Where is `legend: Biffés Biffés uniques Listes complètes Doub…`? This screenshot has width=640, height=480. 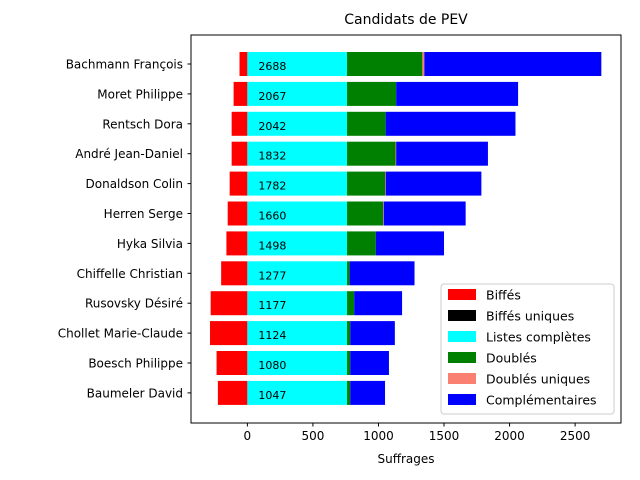 legend: Biffés Biffés uniques Listes complètes Doub… is located at coordinates (527, 349).